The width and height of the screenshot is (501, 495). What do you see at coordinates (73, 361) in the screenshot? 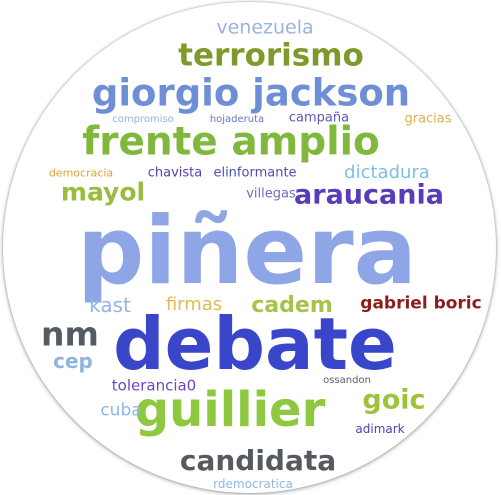
I see `word-cep: cep` at bounding box center [73, 361].